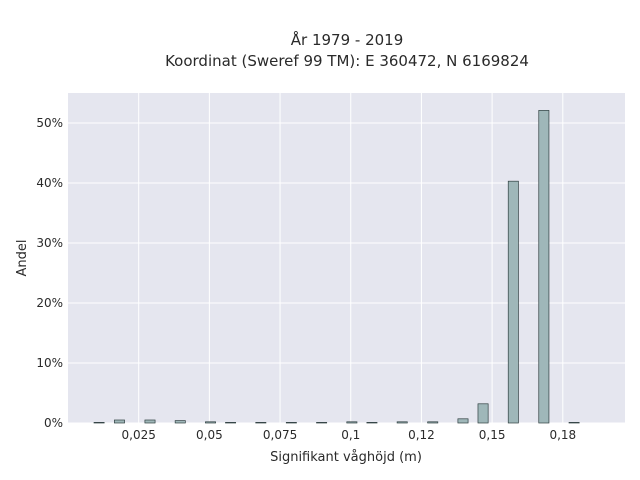 The image size is (640, 480). Describe the element at coordinates (421, 435) in the screenshot. I see `x-tick-label: 0,12` at that location.